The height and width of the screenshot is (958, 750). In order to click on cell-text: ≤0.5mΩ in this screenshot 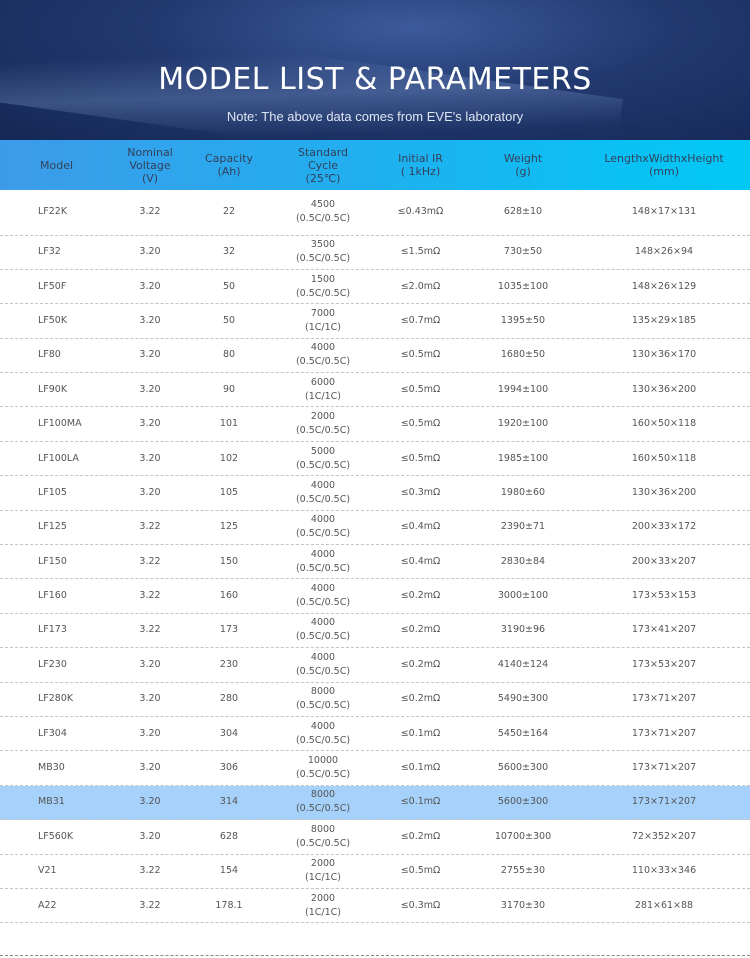, I will do `click(420, 424)`.